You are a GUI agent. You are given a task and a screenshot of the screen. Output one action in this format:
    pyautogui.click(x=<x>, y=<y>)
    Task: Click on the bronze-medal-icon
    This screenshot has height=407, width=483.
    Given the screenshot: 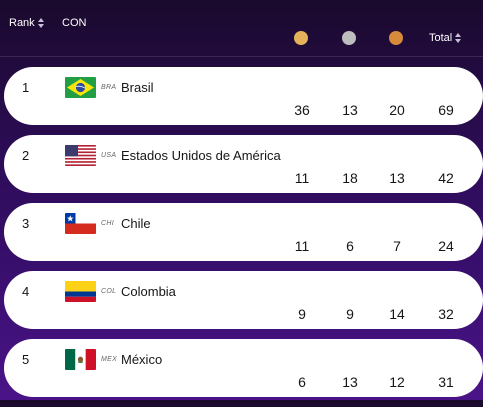 What is the action you would take?
    pyautogui.click(x=396, y=38)
    